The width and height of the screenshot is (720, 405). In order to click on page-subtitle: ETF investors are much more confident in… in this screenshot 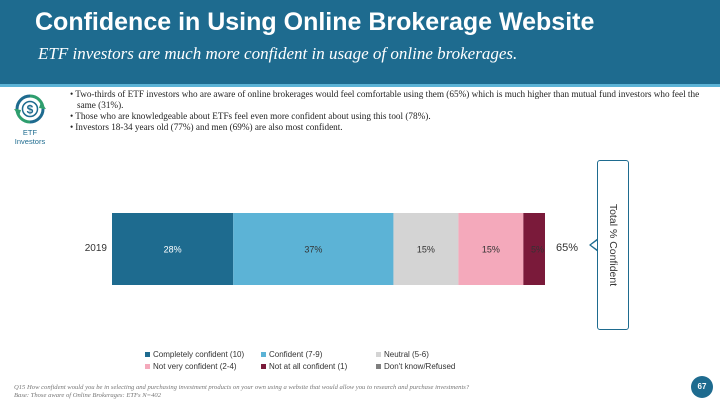, I will do `click(278, 53)`.